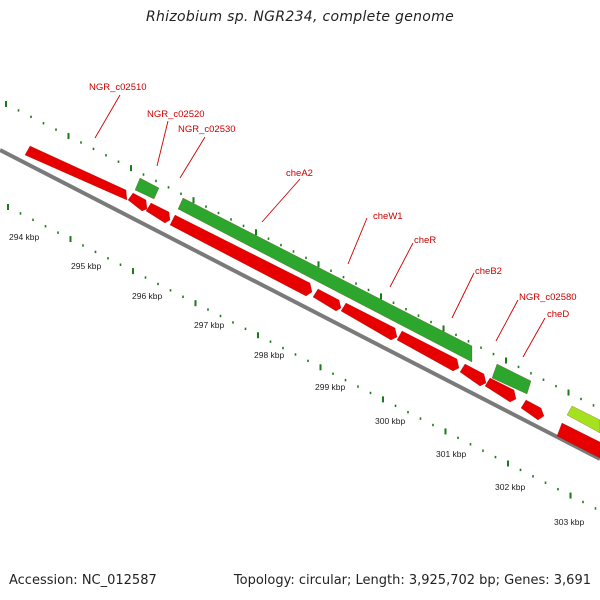  I want to click on gene-label: cheB2, so click(488, 271).